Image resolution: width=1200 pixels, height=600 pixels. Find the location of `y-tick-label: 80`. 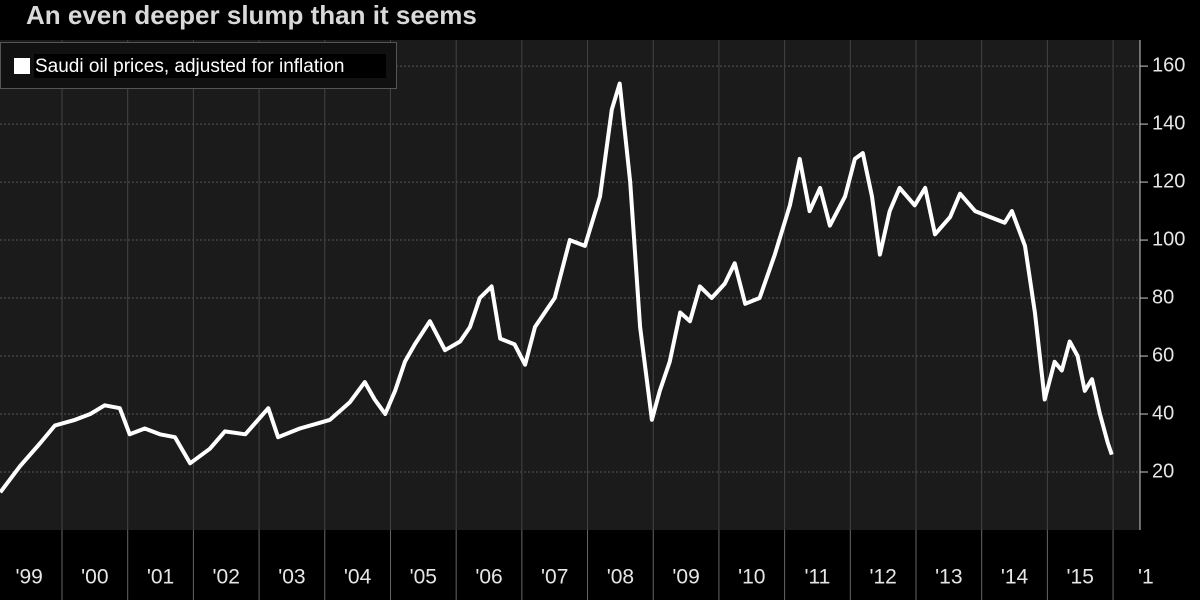

y-tick-label: 80 is located at coordinates (1163, 297).